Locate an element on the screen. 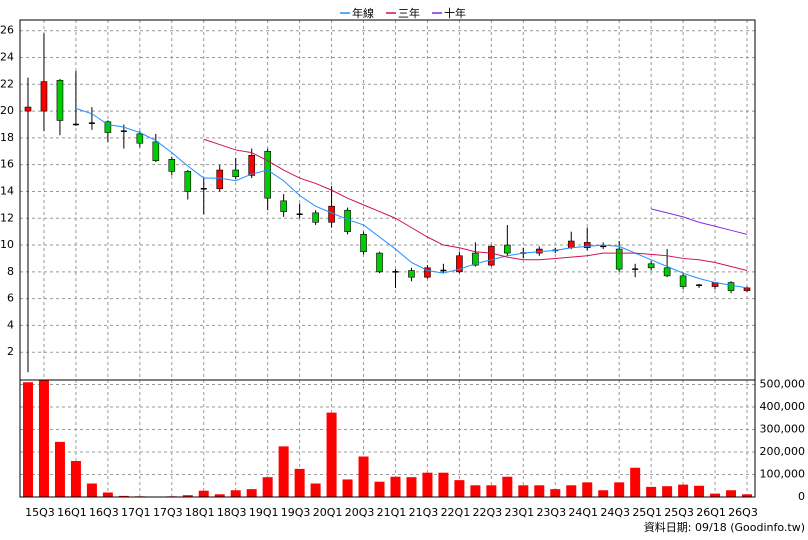  x-tick-label: 21Q1 is located at coordinates (392, 512).